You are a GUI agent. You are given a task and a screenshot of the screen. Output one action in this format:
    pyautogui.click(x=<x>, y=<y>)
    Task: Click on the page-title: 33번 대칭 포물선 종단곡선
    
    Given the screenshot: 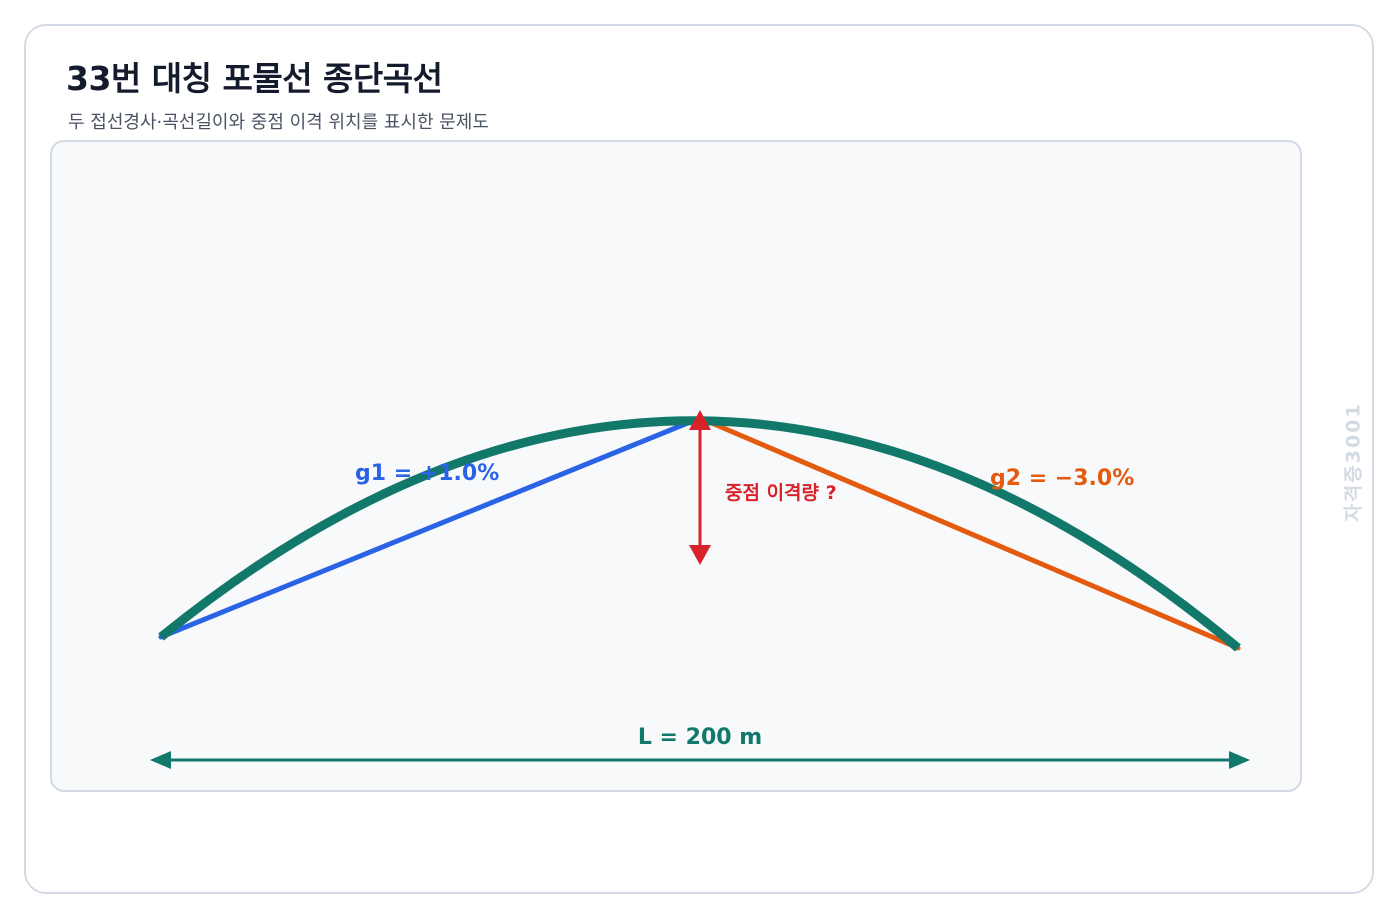 What is the action you would take?
    pyautogui.click(x=254, y=78)
    